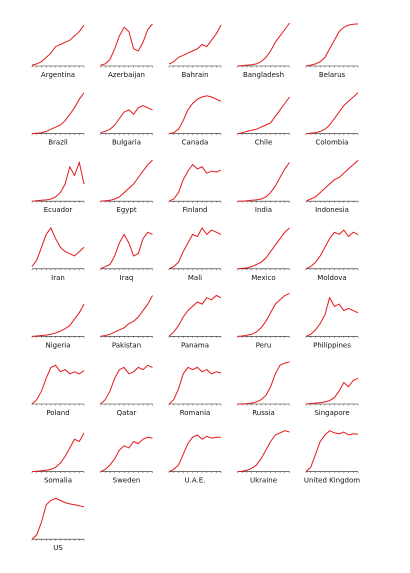 The image size is (410, 573). Describe the element at coordinates (263, 278) in the screenshot. I see `chart-title: Mexico` at that location.